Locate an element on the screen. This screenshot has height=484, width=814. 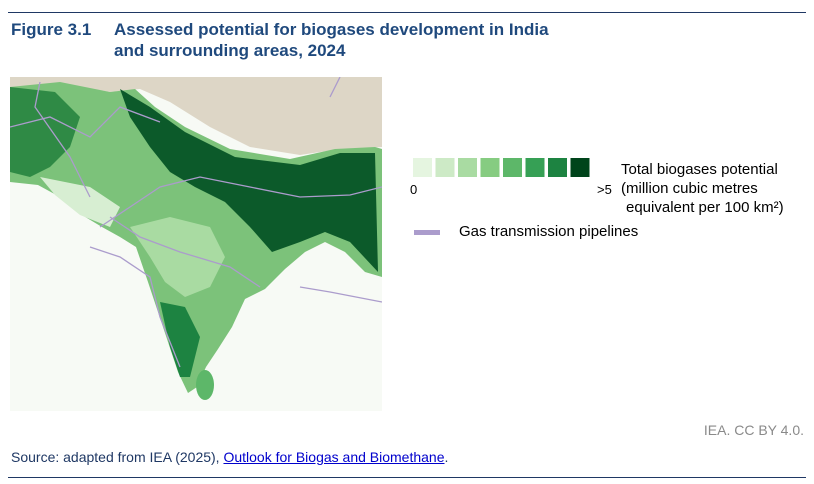
figure-label: Figure 3.1 is located at coordinates (51, 29).